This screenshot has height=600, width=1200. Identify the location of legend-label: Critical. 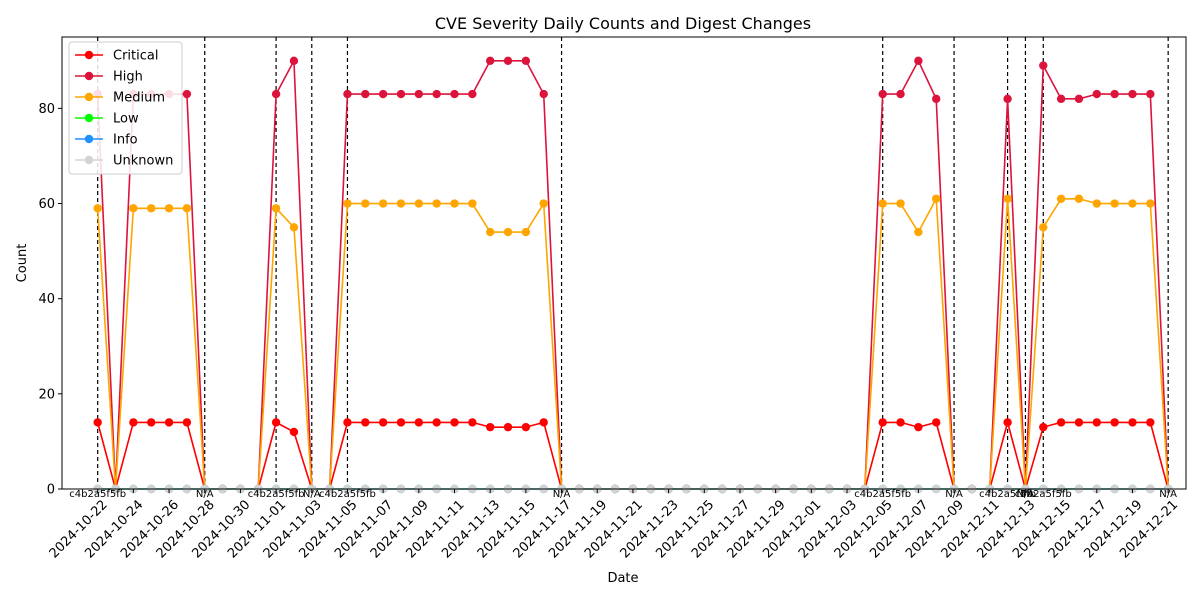
(135, 56).